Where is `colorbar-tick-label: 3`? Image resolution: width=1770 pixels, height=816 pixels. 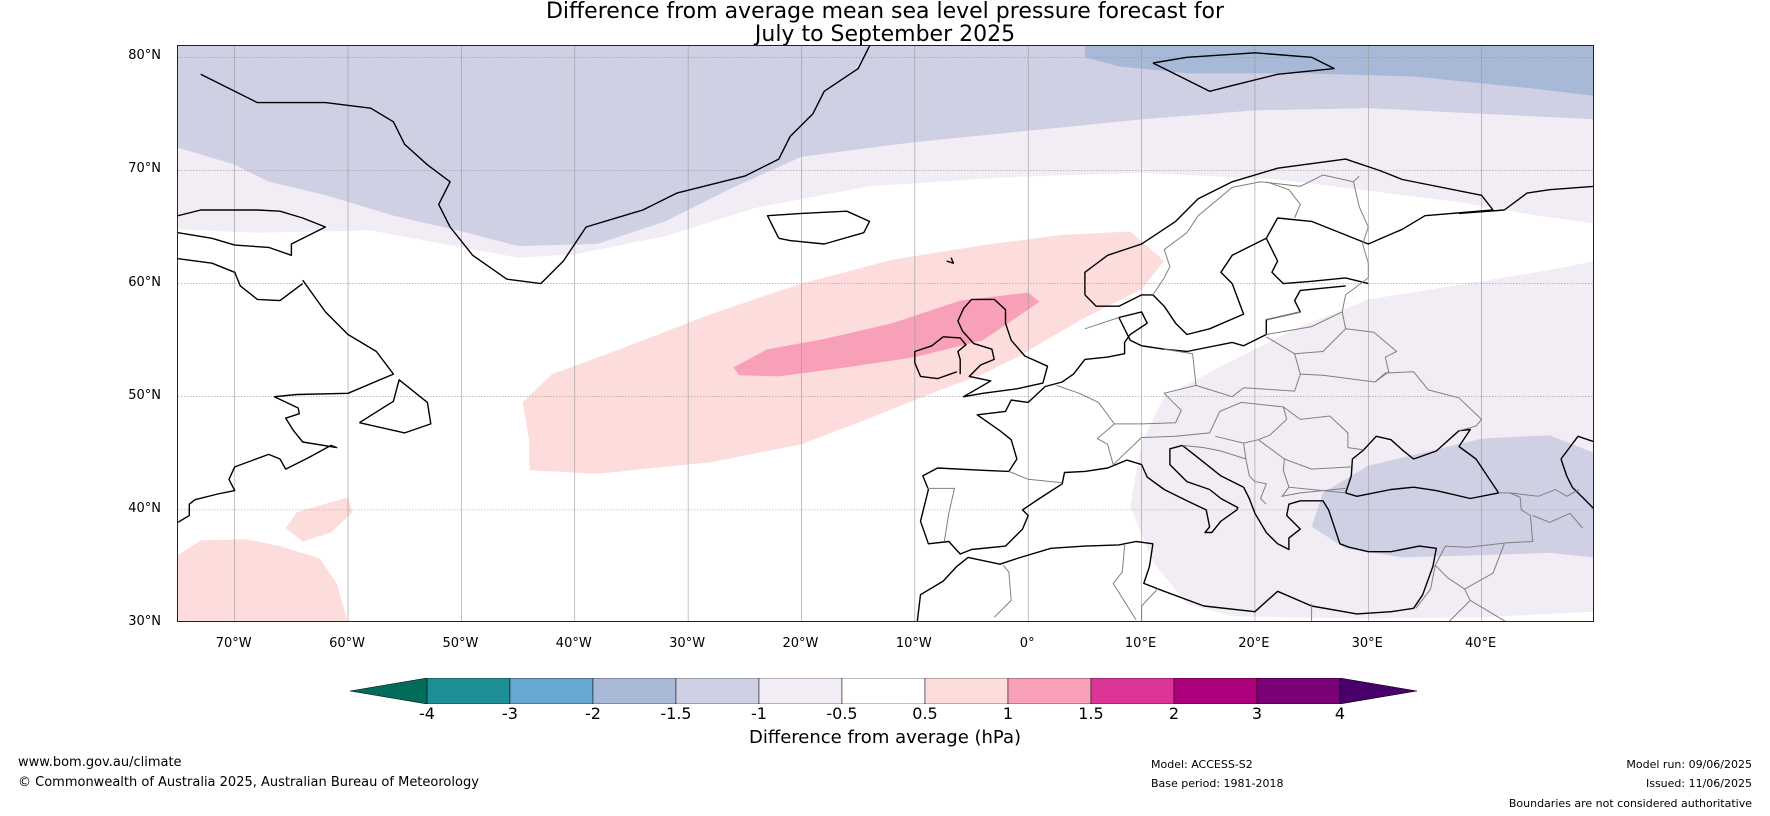
colorbar-tick-label: 3 is located at coordinates (1257, 713).